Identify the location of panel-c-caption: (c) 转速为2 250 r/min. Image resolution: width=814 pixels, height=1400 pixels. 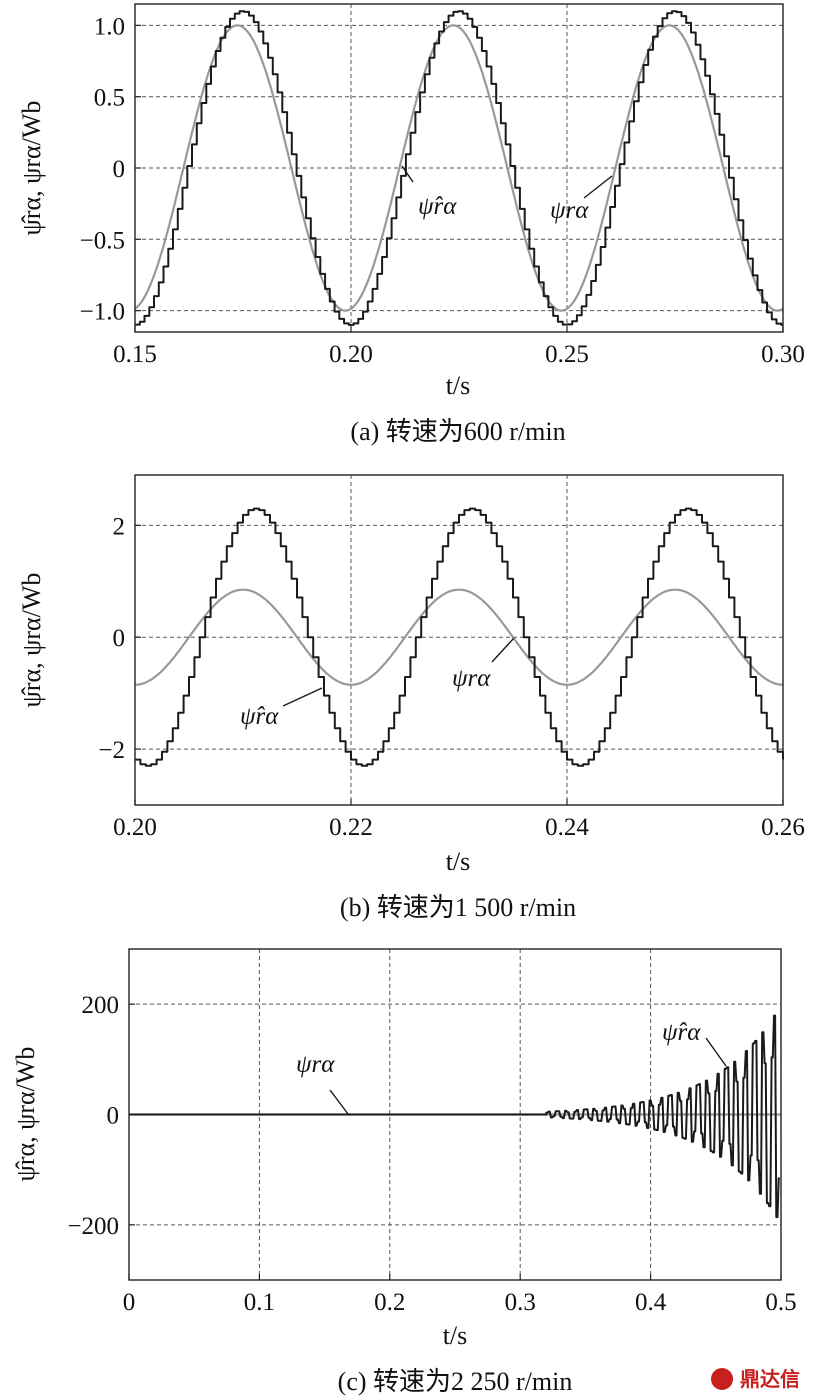
(455, 1381).